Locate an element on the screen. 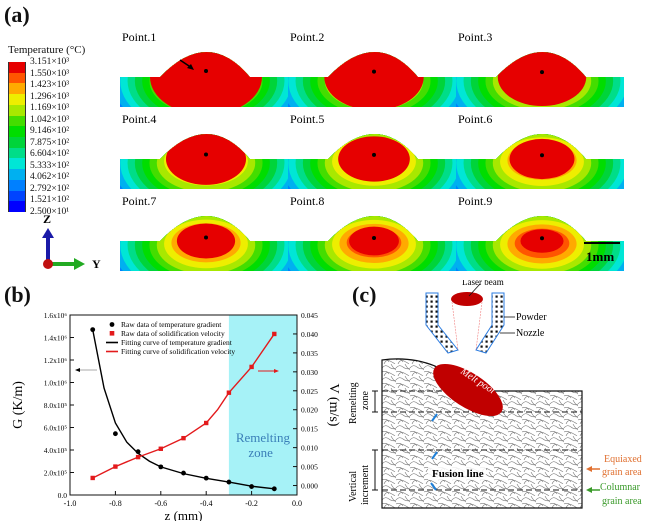 This screenshot has width=650, height=521. x-tick-label: -1.0 is located at coordinates (70, 503).